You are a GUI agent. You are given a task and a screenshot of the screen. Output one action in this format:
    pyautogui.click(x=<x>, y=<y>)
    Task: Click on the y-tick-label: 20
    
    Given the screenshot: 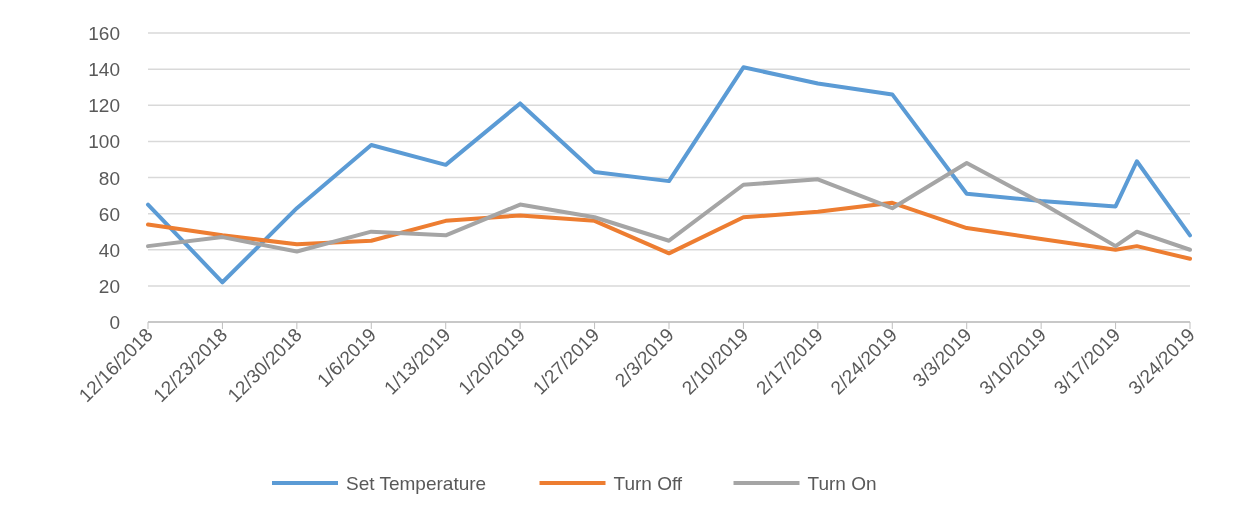 What is the action you would take?
    pyautogui.click(x=109, y=286)
    